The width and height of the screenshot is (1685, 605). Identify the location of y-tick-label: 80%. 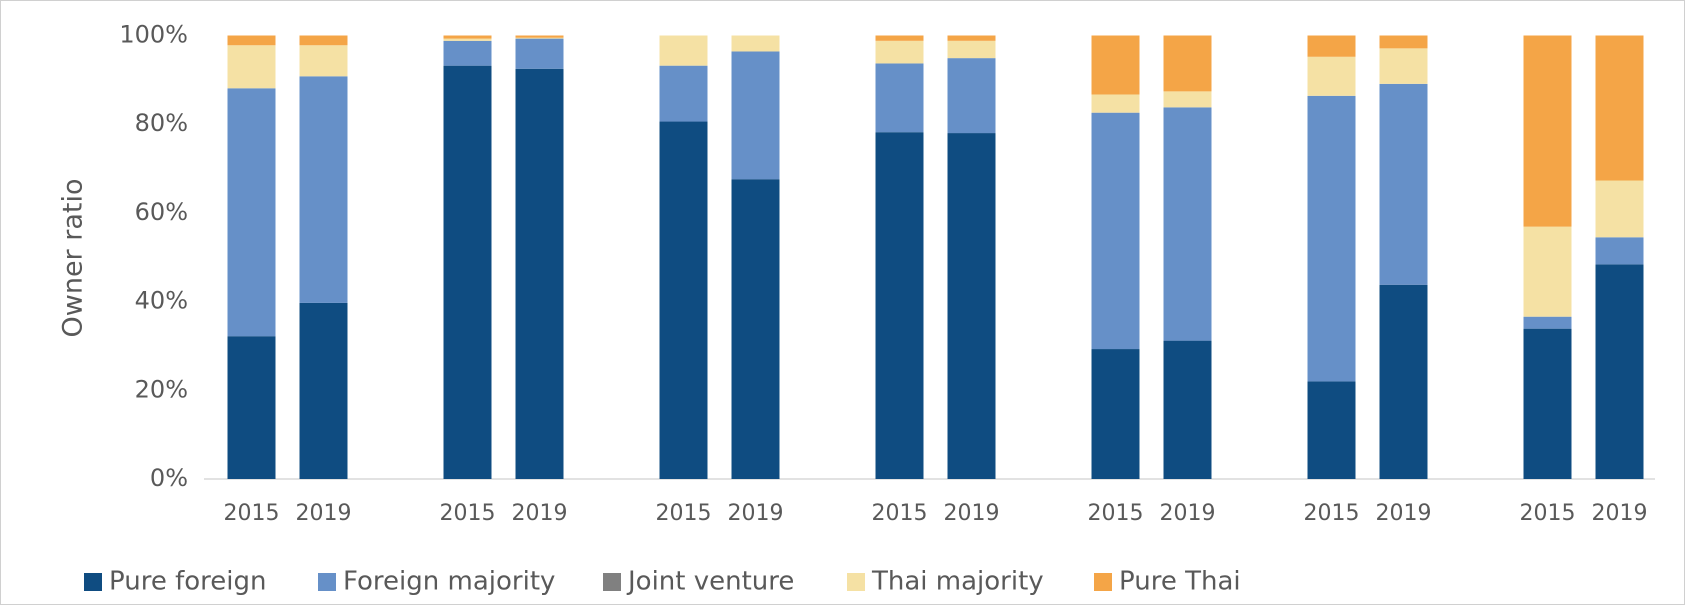
(161, 123).